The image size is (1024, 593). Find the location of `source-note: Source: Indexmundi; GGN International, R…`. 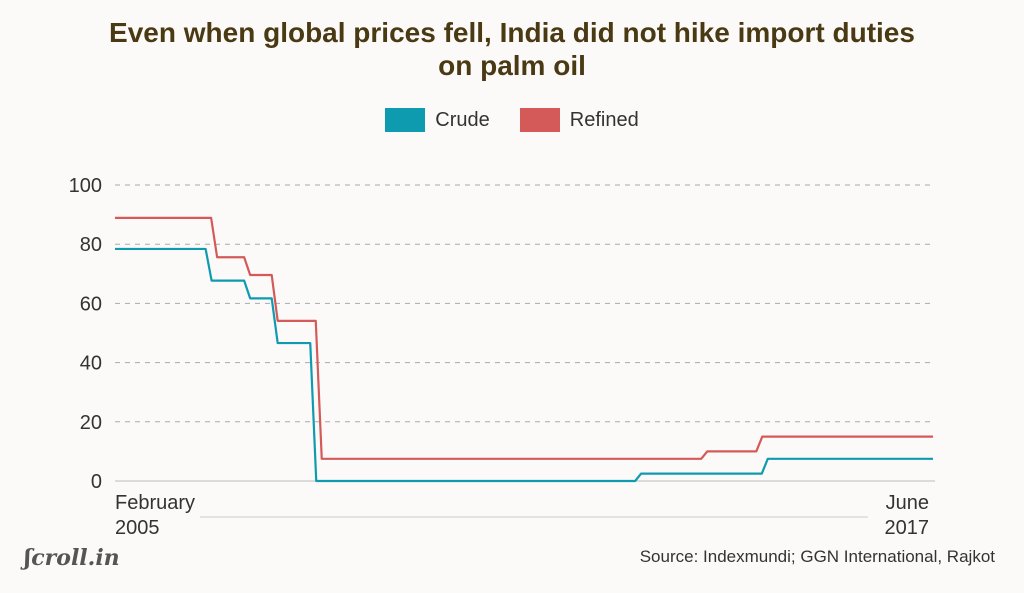

source-note: Source: Indexmundi; GGN International, R… is located at coordinates (817, 556).